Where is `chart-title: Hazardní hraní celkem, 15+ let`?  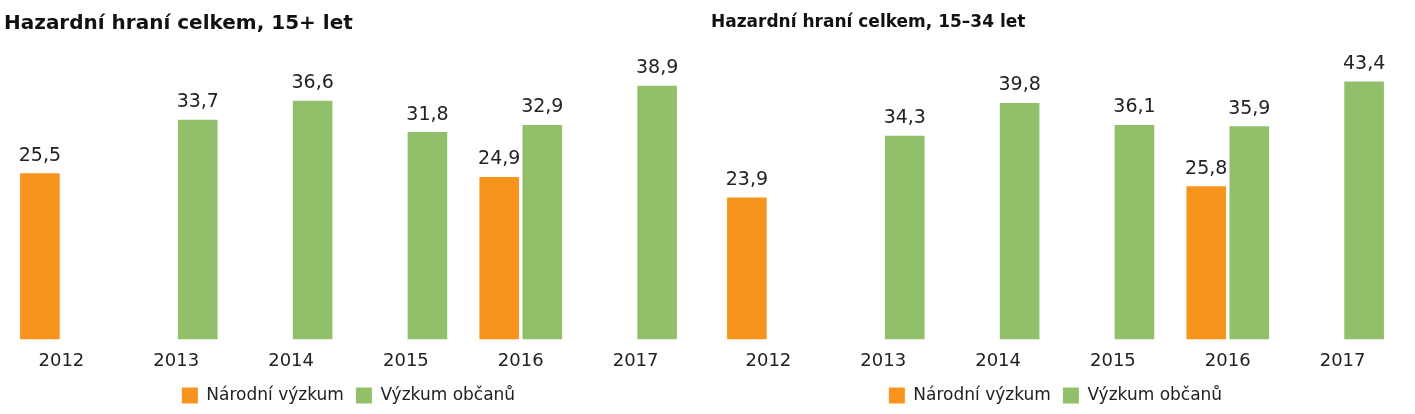
chart-title: Hazardní hraní celkem, 15+ let is located at coordinates (179, 22).